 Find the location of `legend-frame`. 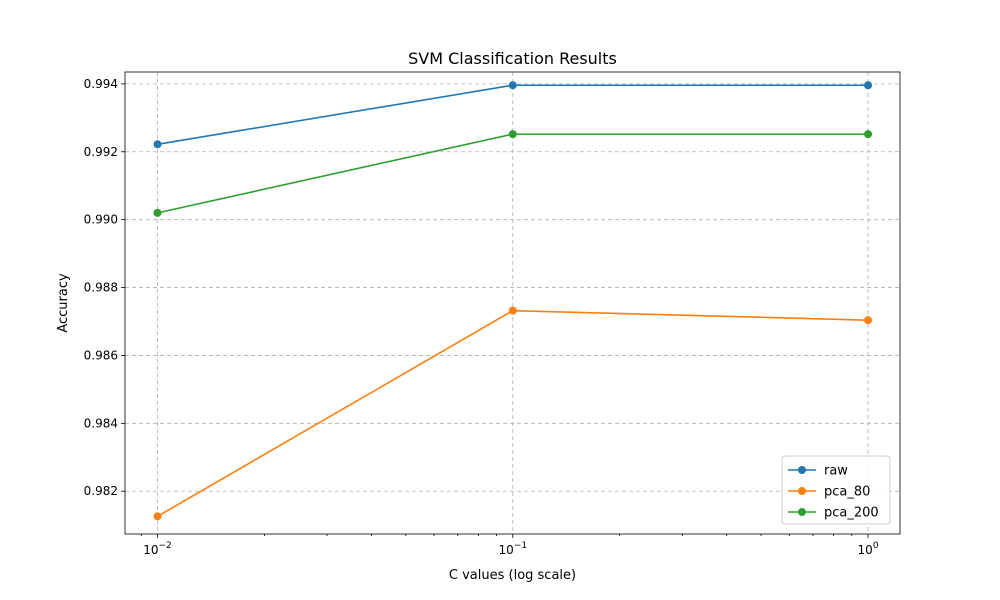

legend-frame is located at coordinates (836, 490).